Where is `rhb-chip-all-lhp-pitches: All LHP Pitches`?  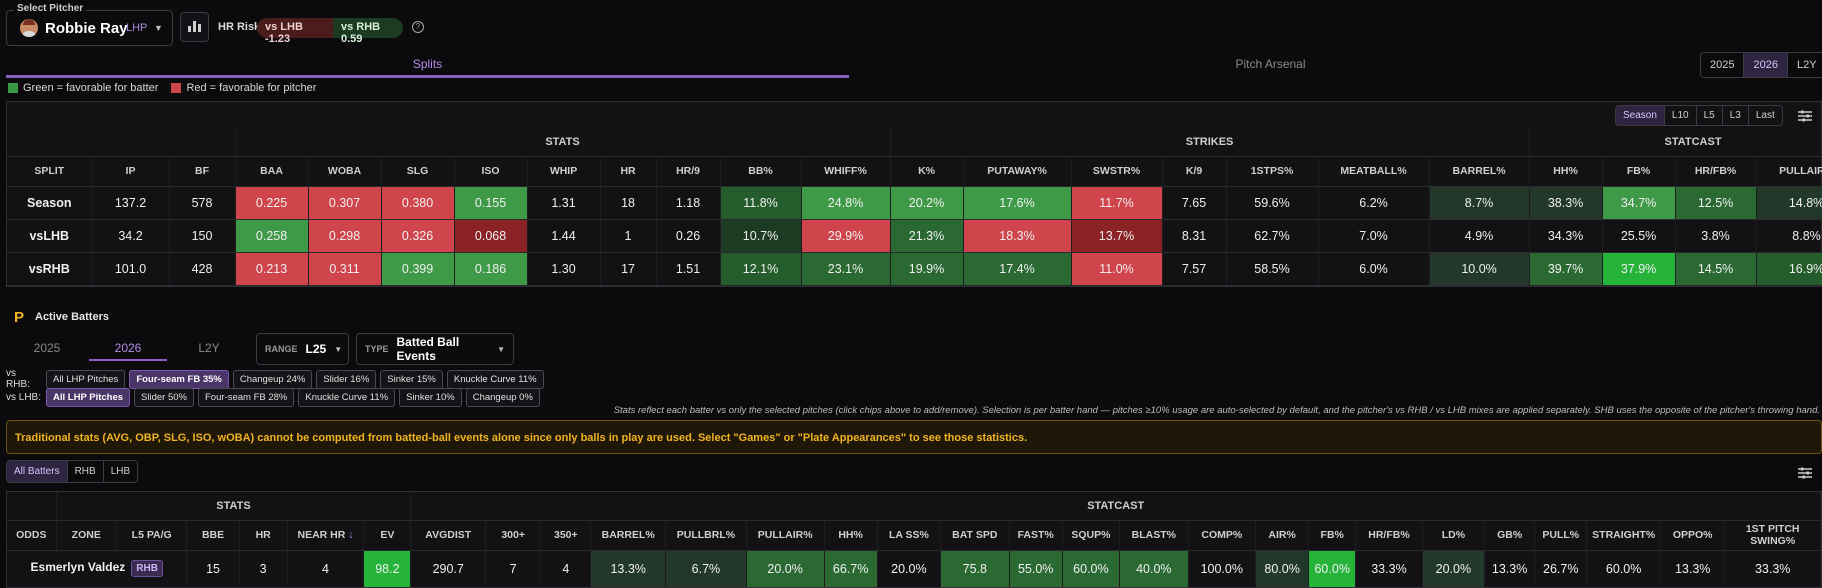 rhb-chip-all-lhp-pitches: All LHP Pitches is located at coordinates (86, 379).